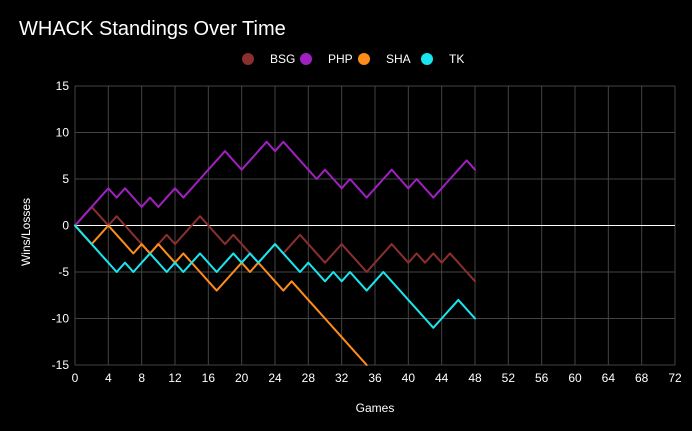 Image resolution: width=692 pixels, height=431 pixels. Describe the element at coordinates (275, 183) in the screenshot. I see `series-line-php` at that location.